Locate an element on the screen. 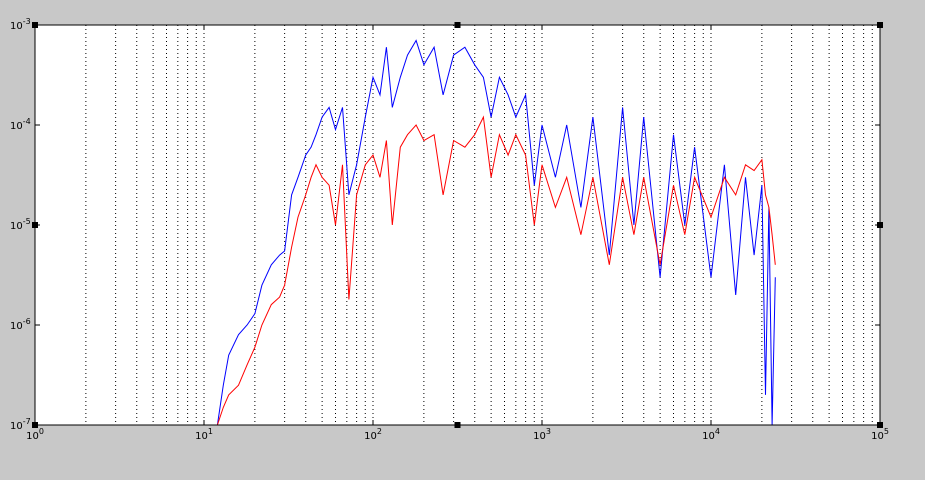 The width and height of the screenshot is (925, 480). y-tick-label: 10⁻⁵ is located at coordinates (20, 224).